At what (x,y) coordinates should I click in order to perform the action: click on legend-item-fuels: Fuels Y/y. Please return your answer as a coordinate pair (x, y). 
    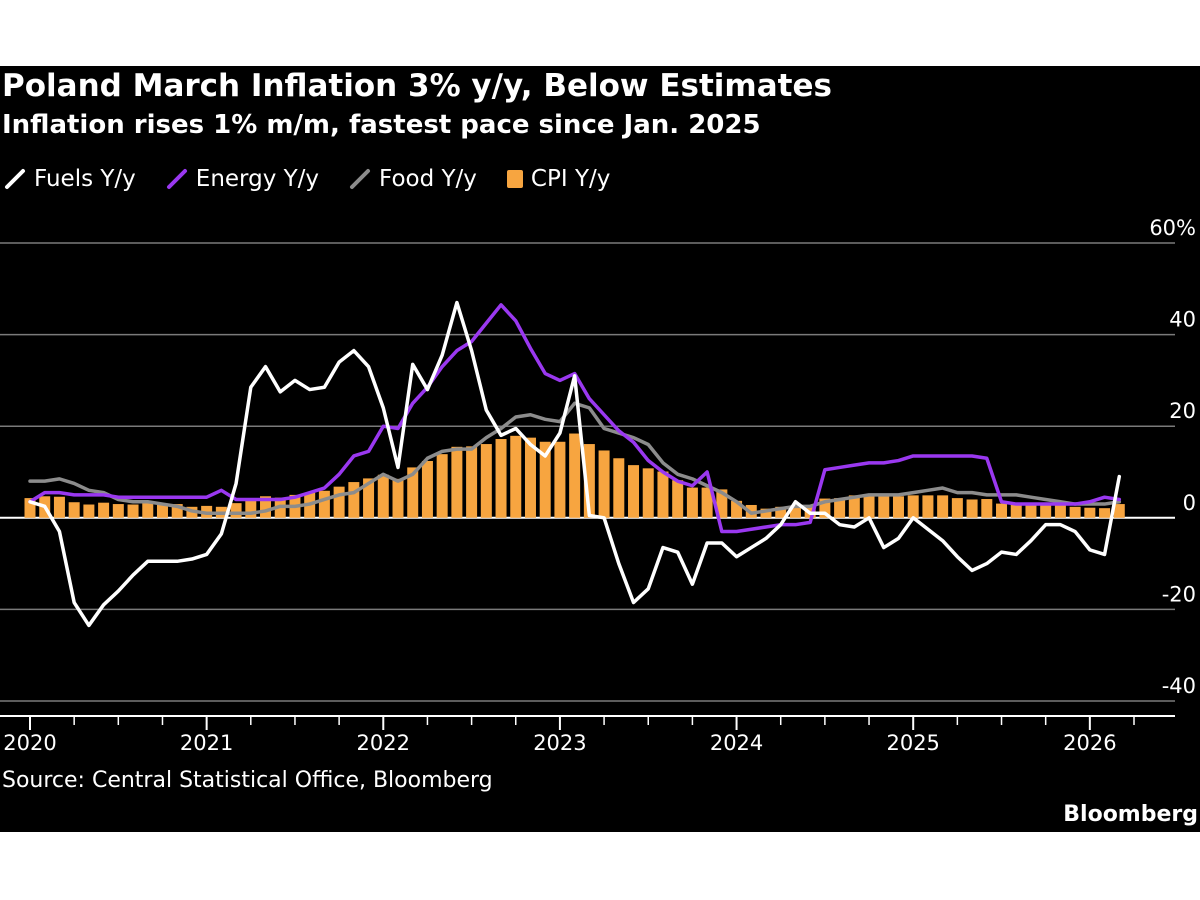
    Looking at the image, I should click on (70, 179).